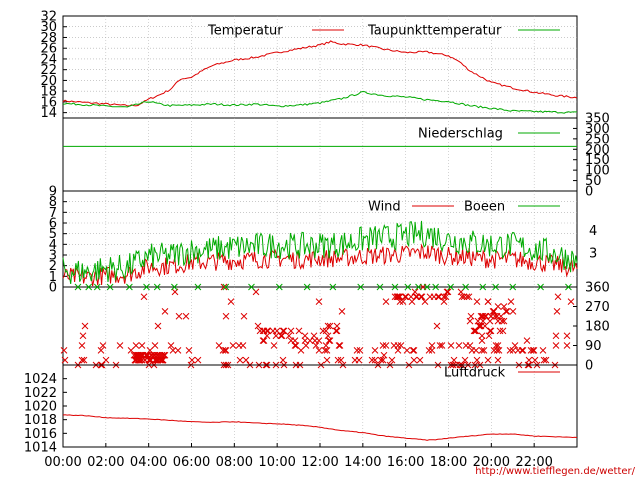 The width and height of the screenshot is (640, 480). I want to click on ytick-temperature-1: 16, so click(48, 102).